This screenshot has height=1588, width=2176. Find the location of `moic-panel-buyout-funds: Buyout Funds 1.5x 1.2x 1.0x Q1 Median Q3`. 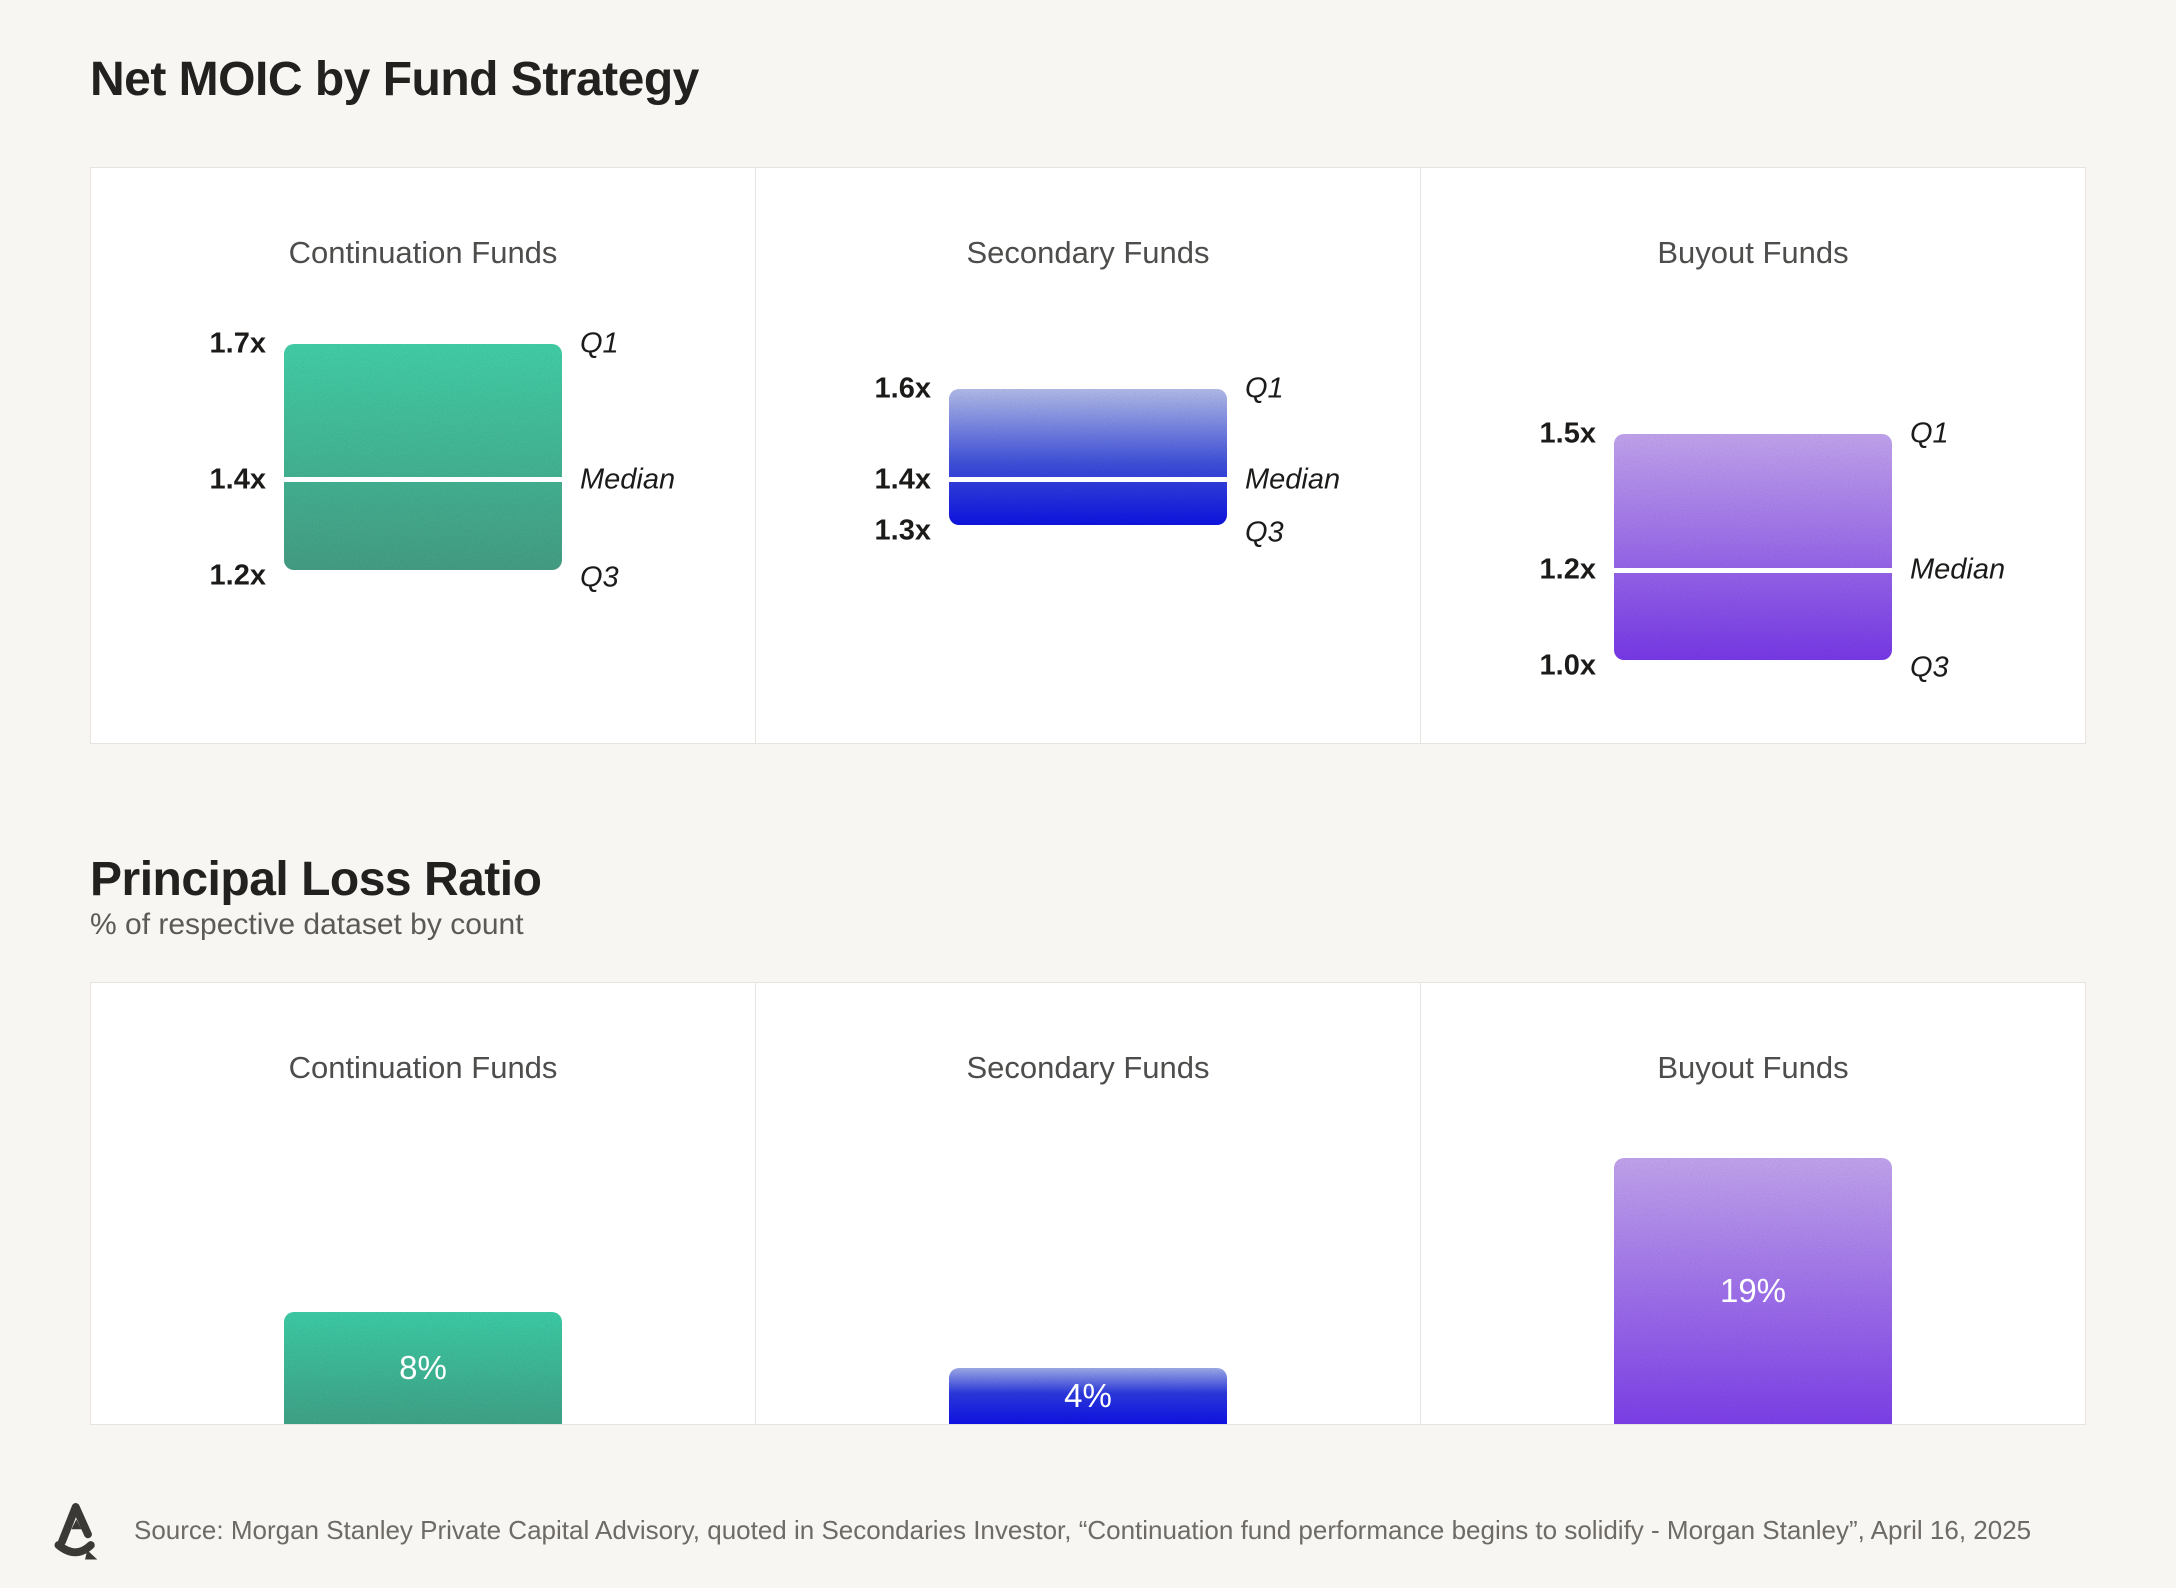

moic-panel-buyout-funds: Buyout Funds 1.5x 1.2x 1.0x Q1 Median Q3 is located at coordinates (1752, 455).